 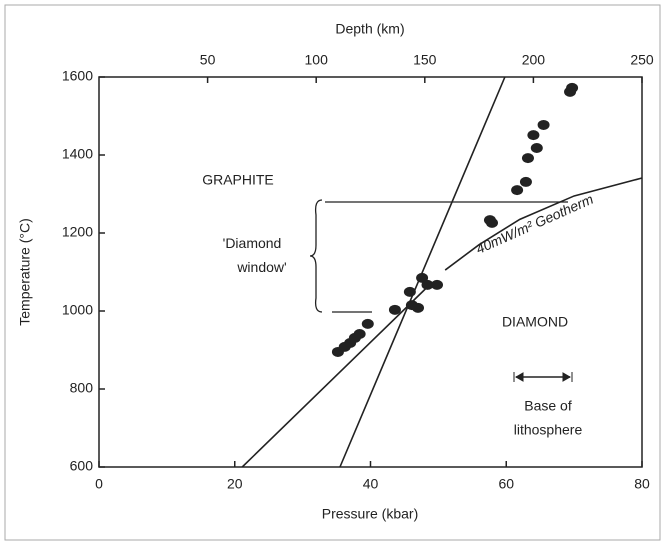 What do you see at coordinates (369, 29) in the screenshot?
I see `x2-axis-label: Depth (km)` at bounding box center [369, 29].